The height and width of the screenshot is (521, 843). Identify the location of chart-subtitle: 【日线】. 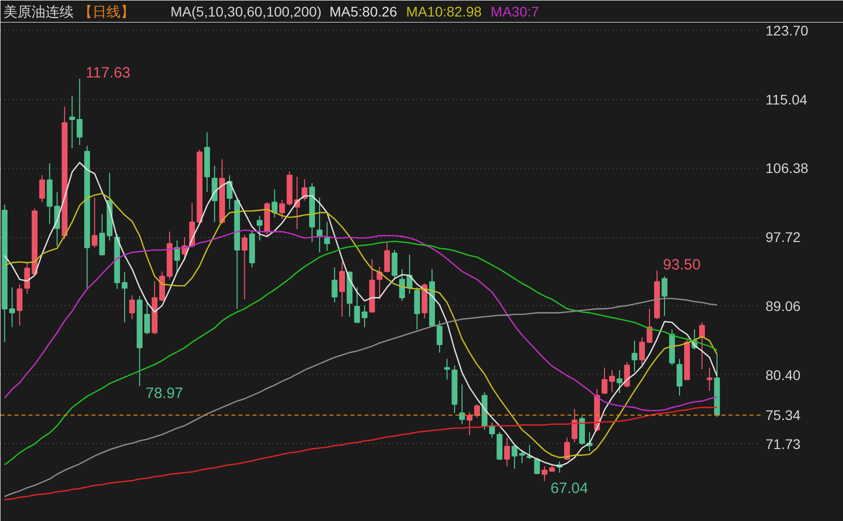
(106, 12).